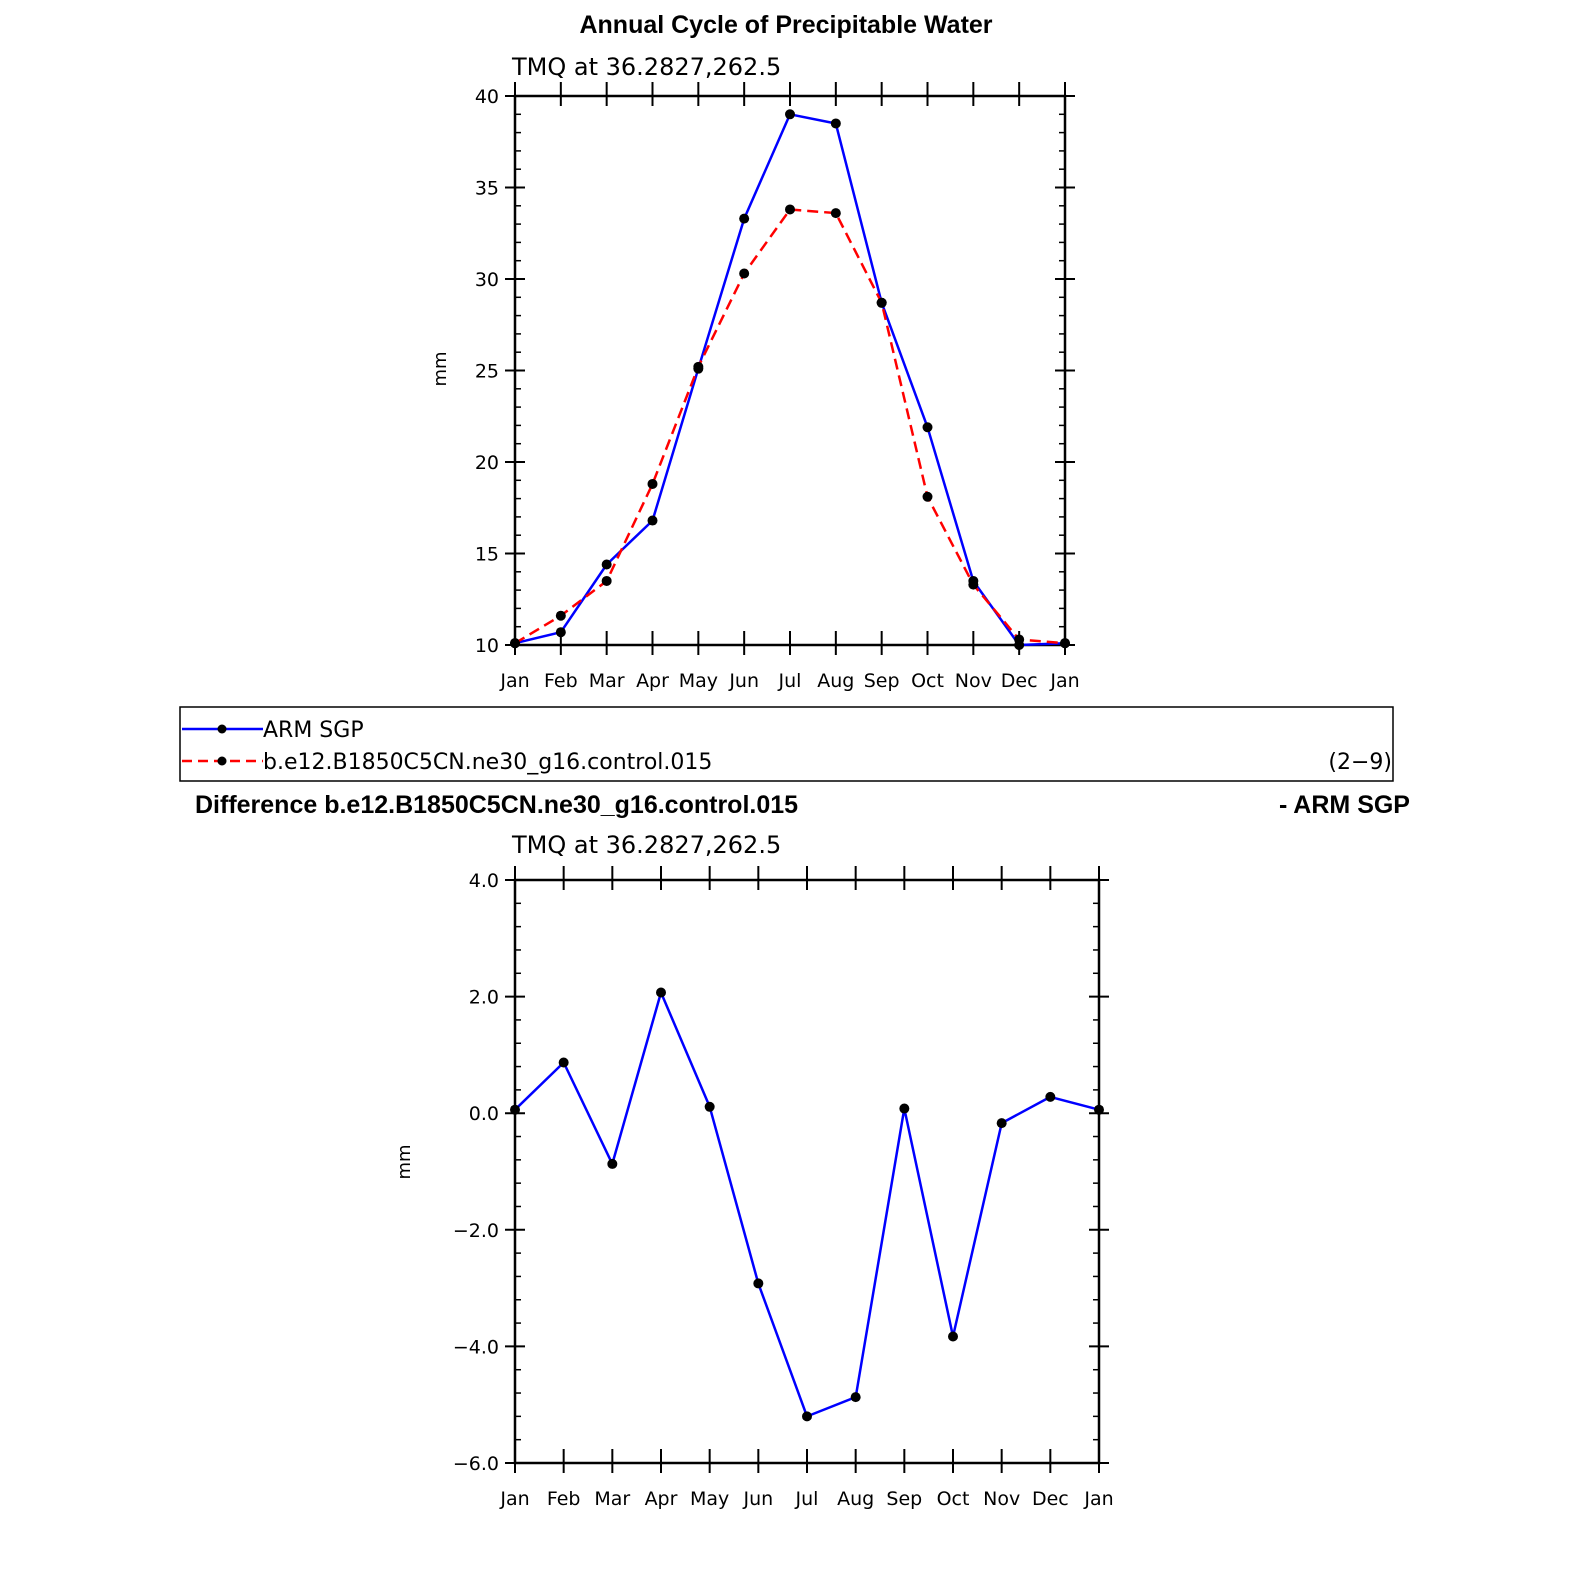 The image size is (1575, 1575). I want to click on legend-label-arm: ARM SGP, so click(313, 730).